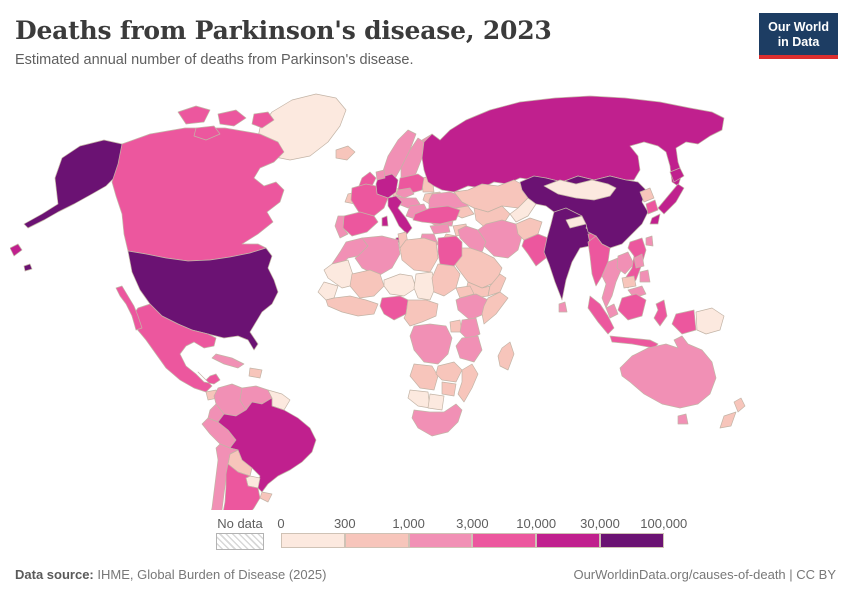 Image resolution: width=850 pixels, height=600 pixels. What do you see at coordinates (506, 356) in the screenshot?
I see `country-madagascar` at bounding box center [506, 356].